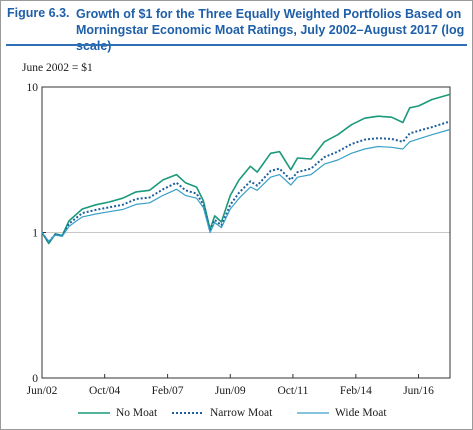 The image size is (473, 430). What do you see at coordinates (42, 391) in the screenshot?
I see `x-tick-label: Jun/02` at bounding box center [42, 391].